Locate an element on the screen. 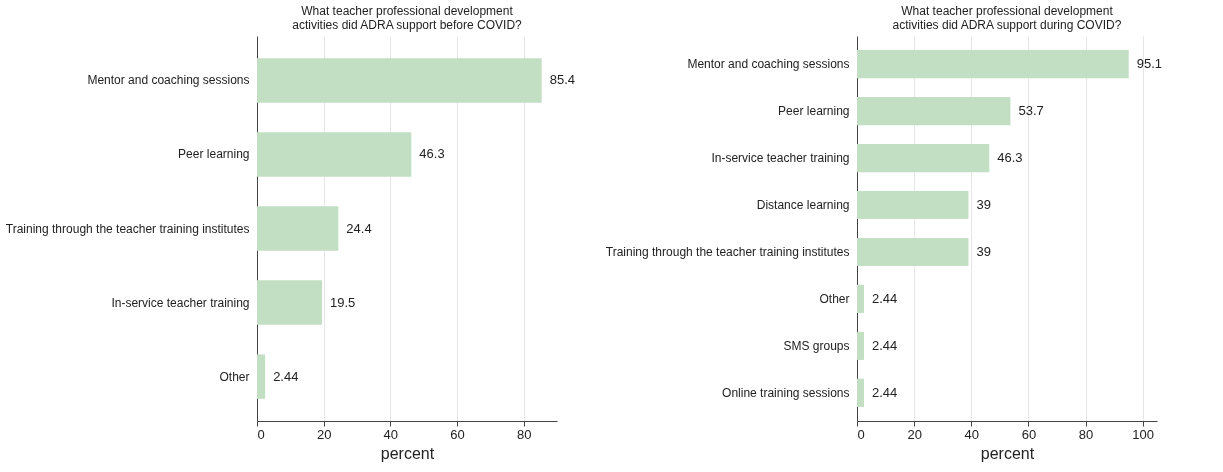 Image resolution: width=1223 pixels, height=472 pixels. data-label: 53.7 is located at coordinates (1031, 111).